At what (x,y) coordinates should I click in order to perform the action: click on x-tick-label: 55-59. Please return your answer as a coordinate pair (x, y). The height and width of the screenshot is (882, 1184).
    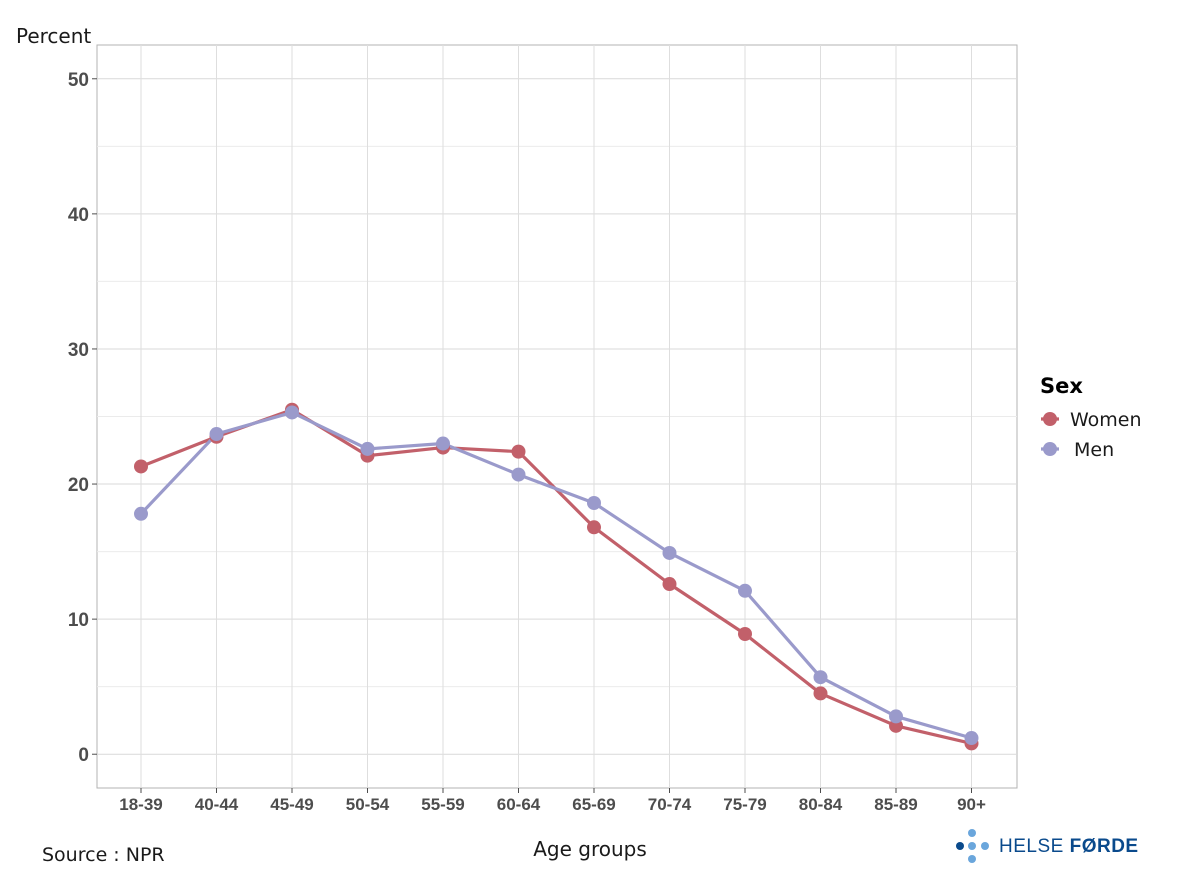
    Looking at the image, I should click on (442, 804).